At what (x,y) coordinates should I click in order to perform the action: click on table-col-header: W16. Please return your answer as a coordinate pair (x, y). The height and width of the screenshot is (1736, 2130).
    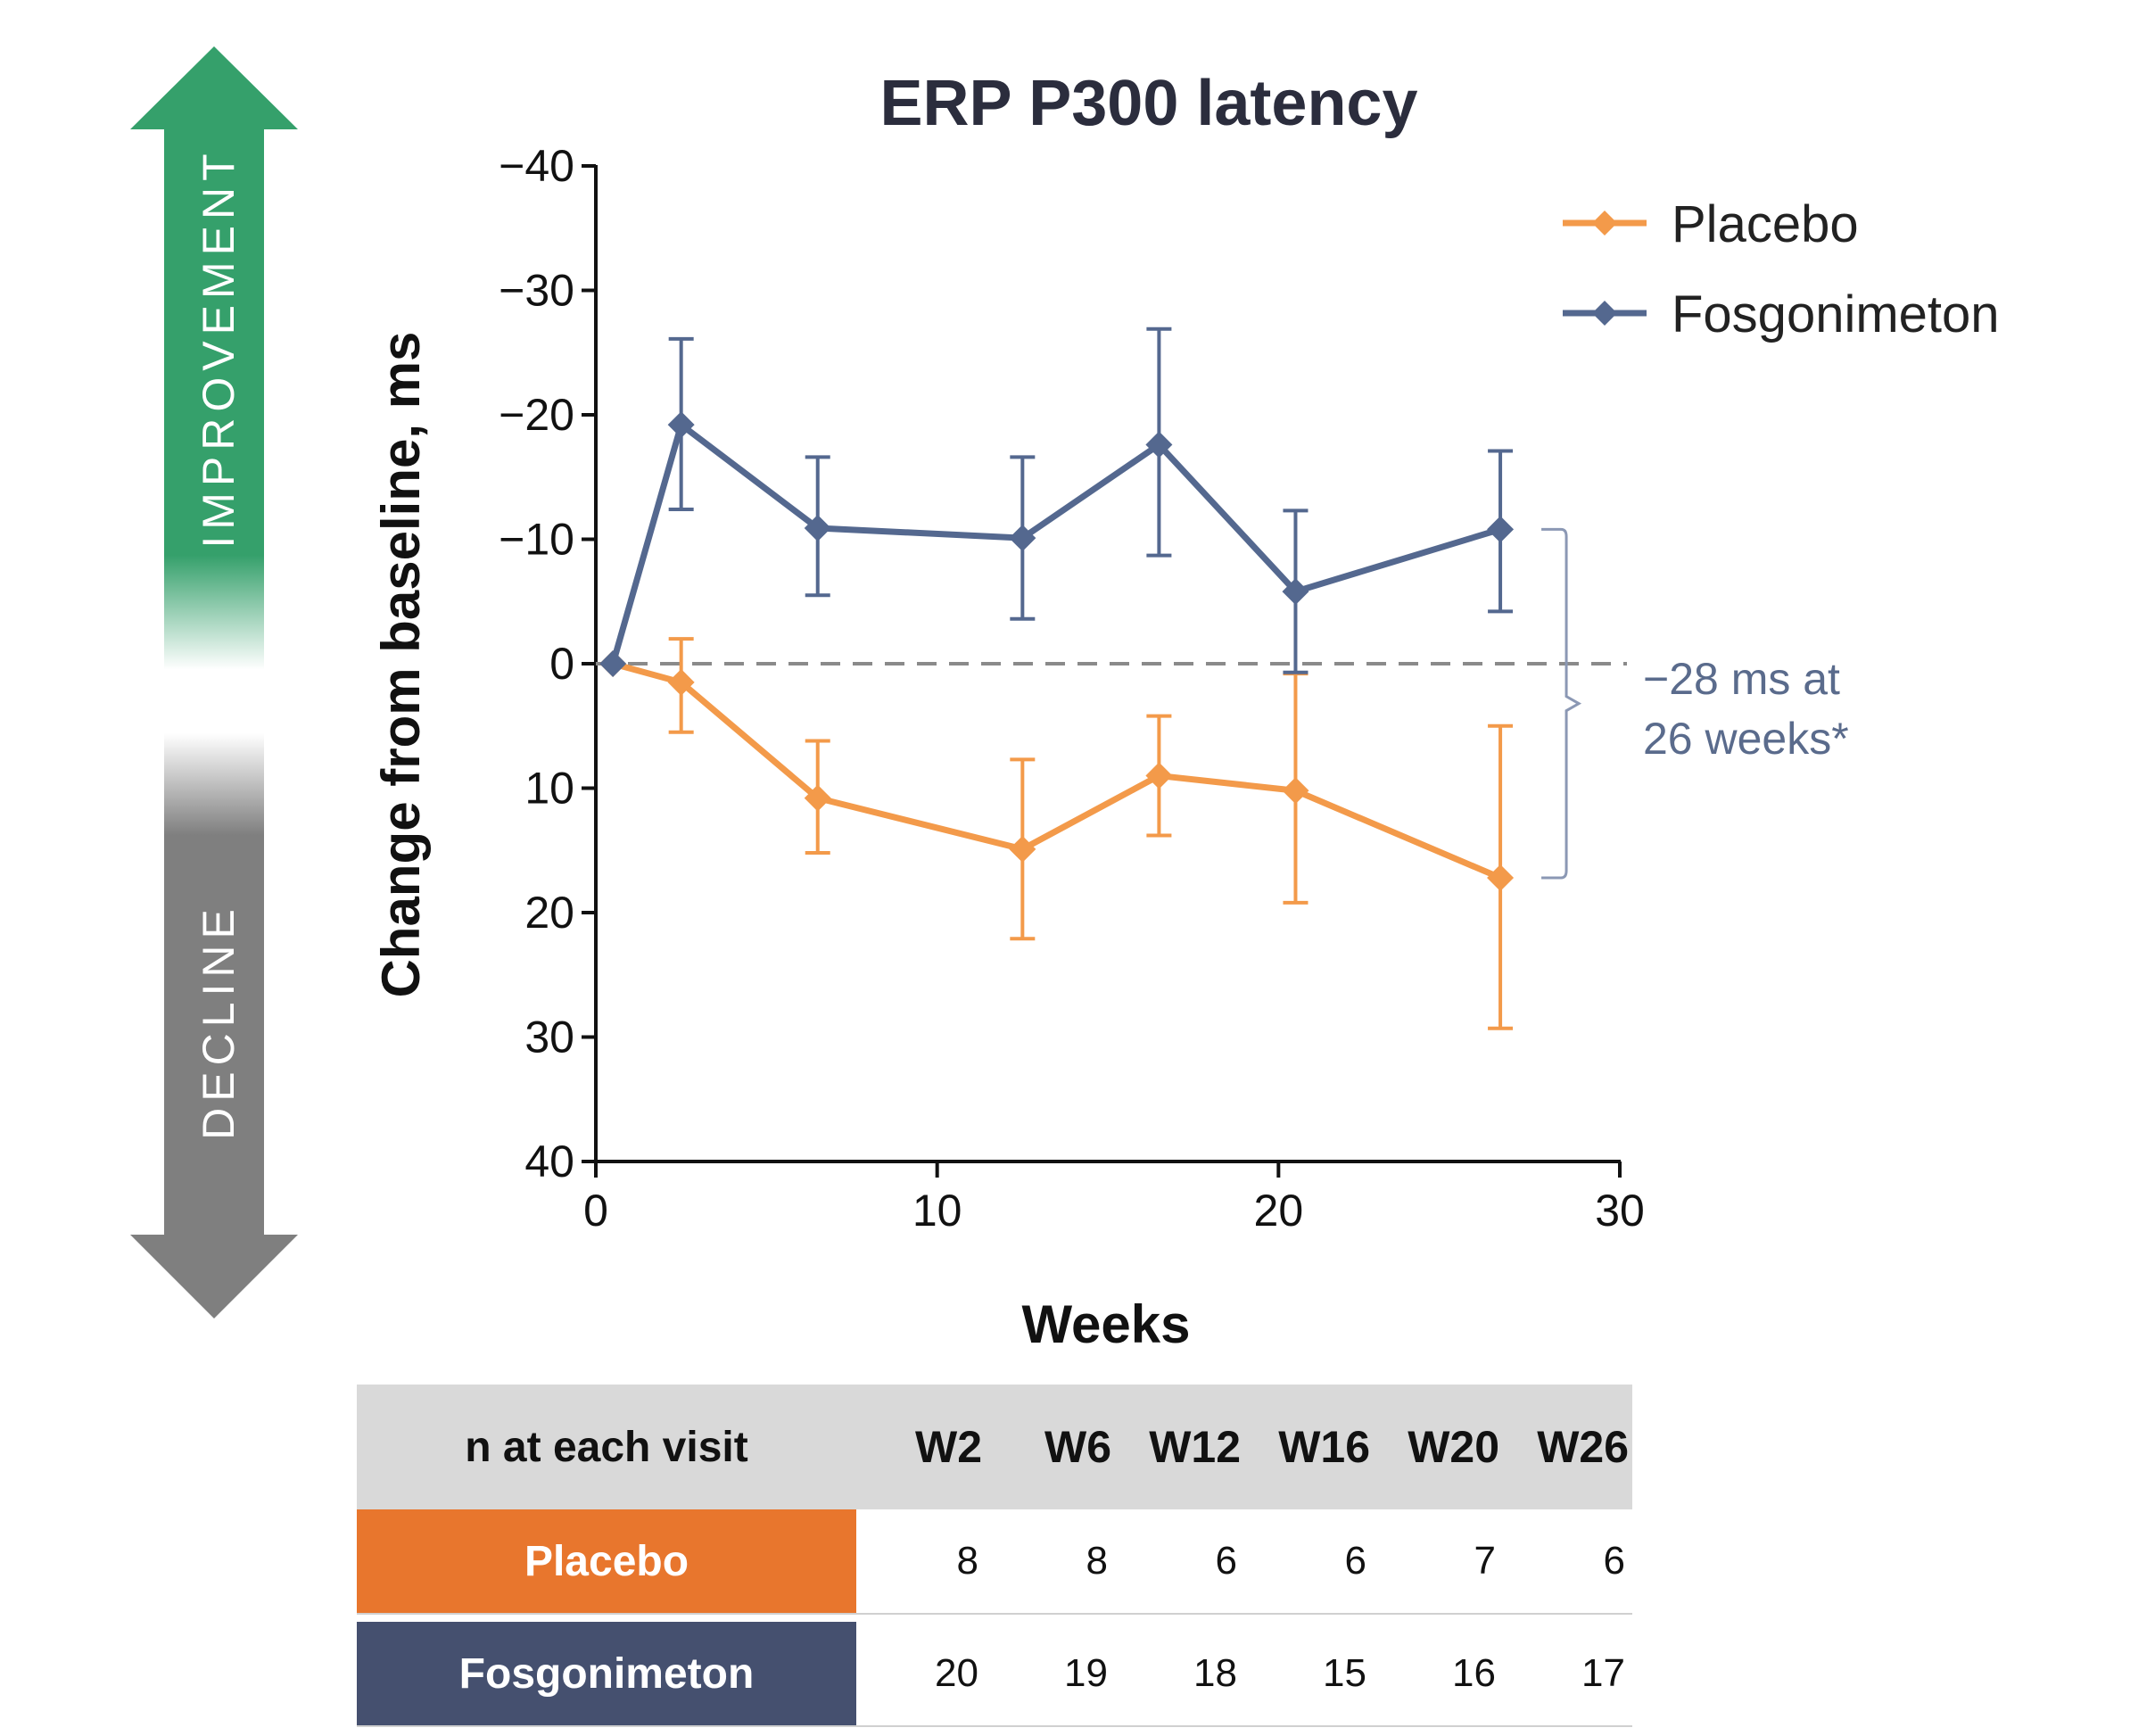
    Looking at the image, I should click on (1324, 1447).